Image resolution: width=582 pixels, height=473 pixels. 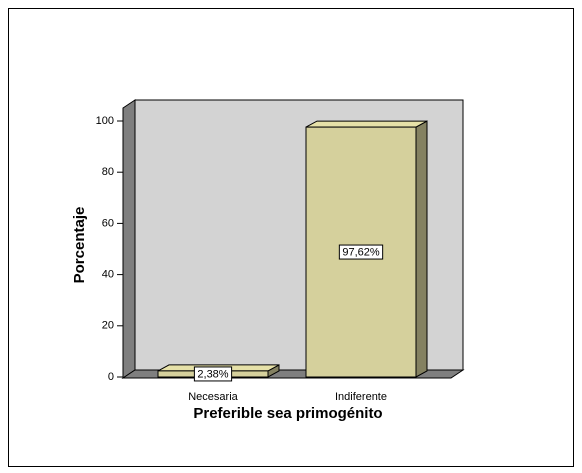 What do you see at coordinates (108, 172) in the screenshot?
I see `y-tick-label: 80` at bounding box center [108, 172].